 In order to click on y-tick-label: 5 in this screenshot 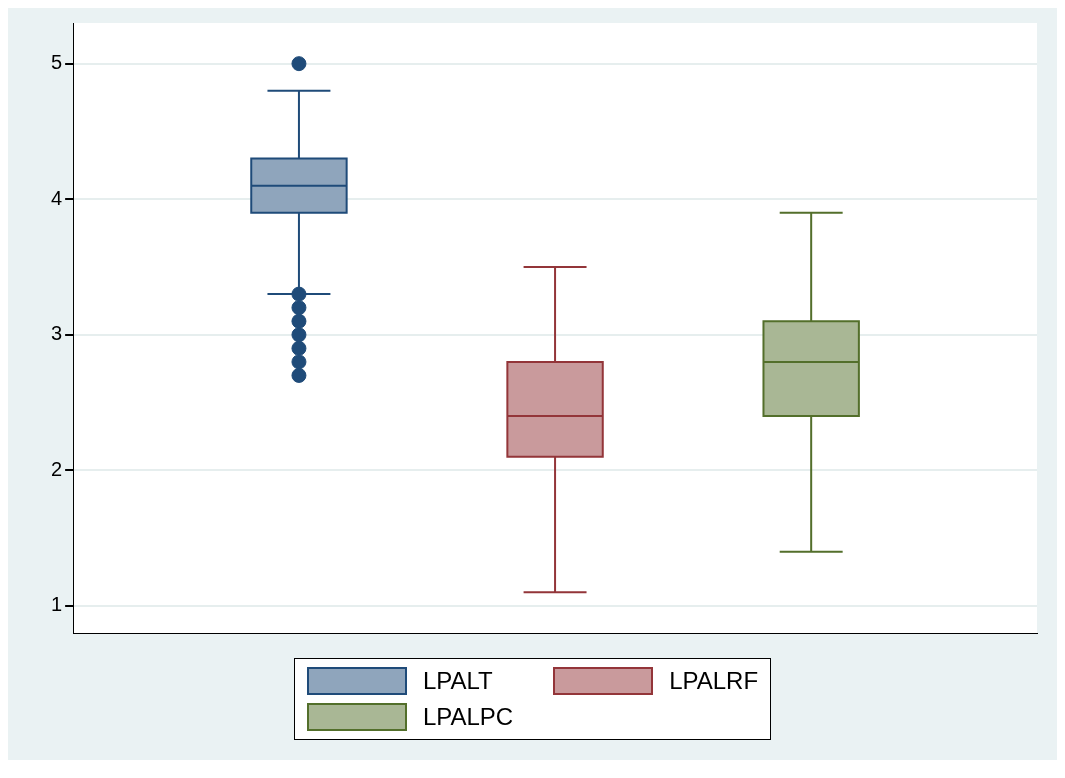, I will do `click(57, 62)`.